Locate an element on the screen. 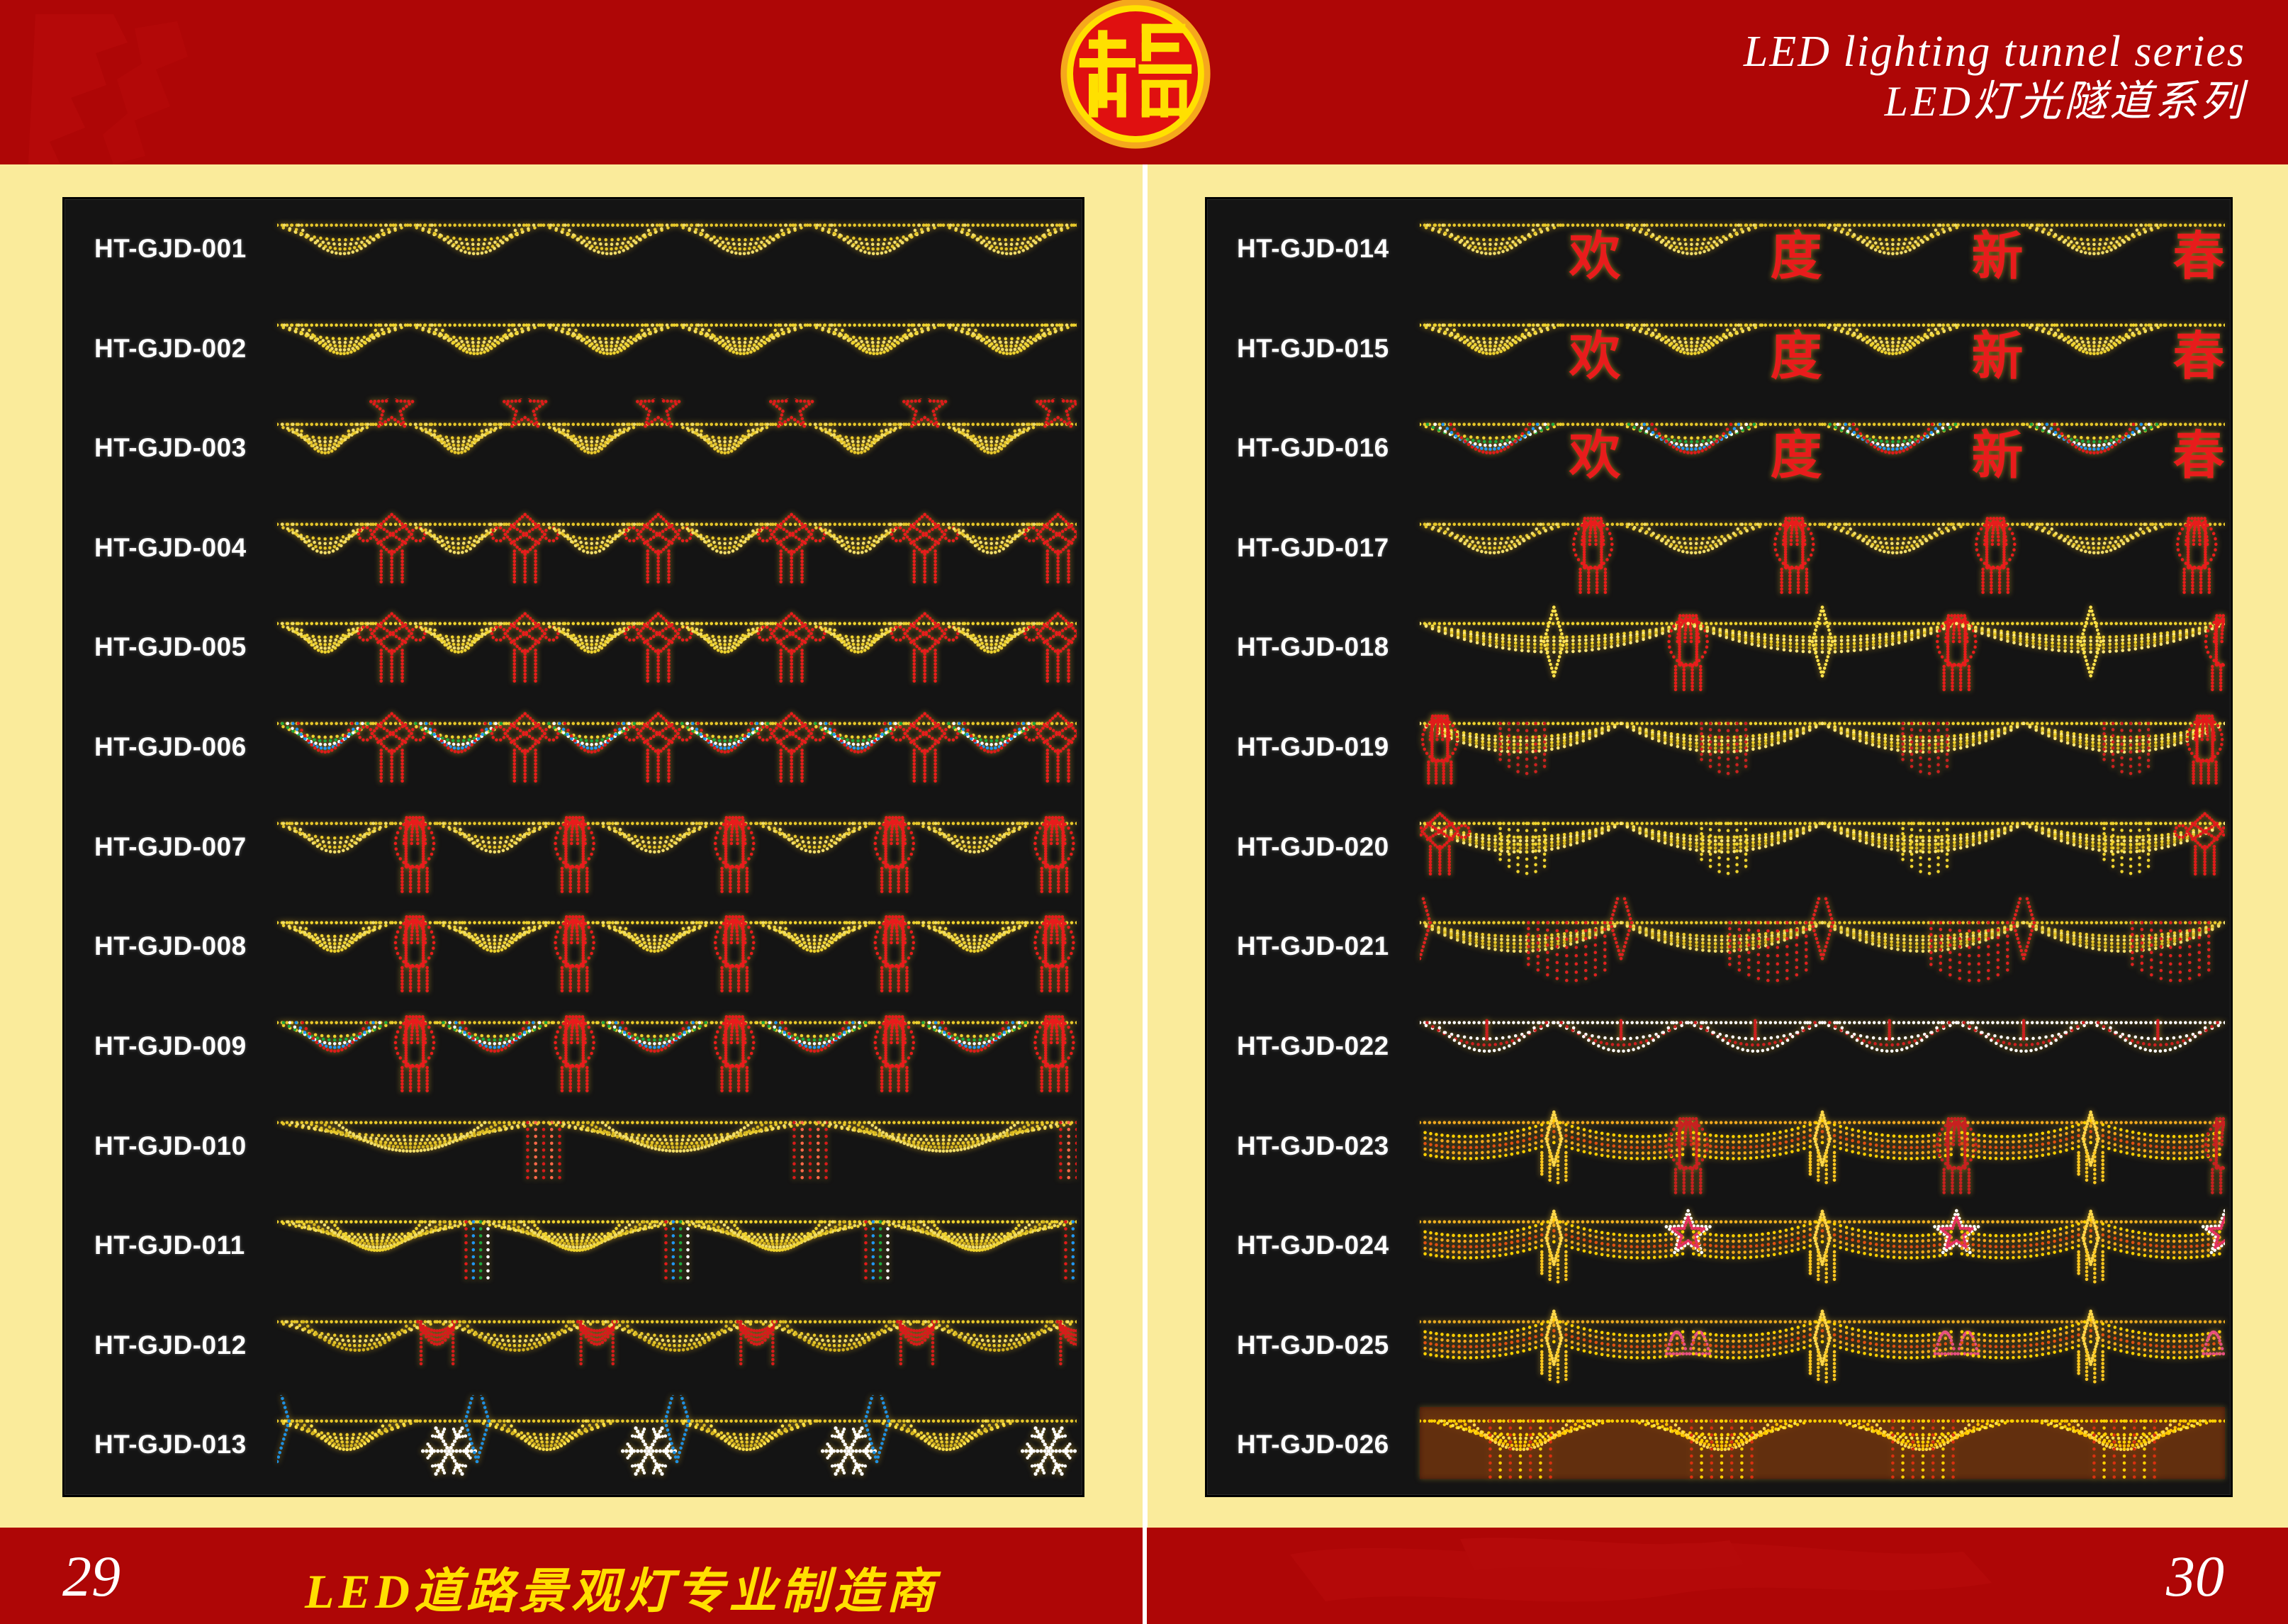  product-row: HT-GJD-024 is located at coordinates (1719, 1246).